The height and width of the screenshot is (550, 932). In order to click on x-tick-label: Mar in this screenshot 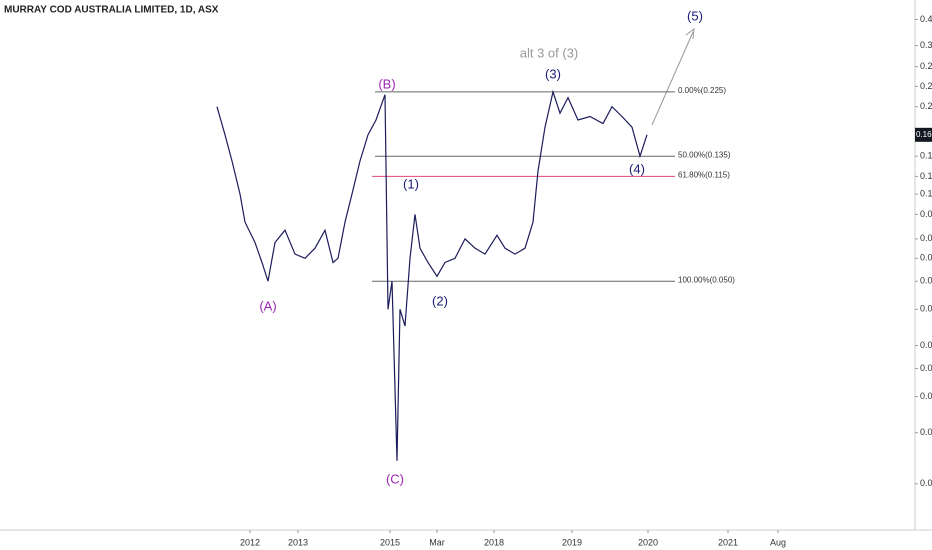, I will do `click(437, 542)`.